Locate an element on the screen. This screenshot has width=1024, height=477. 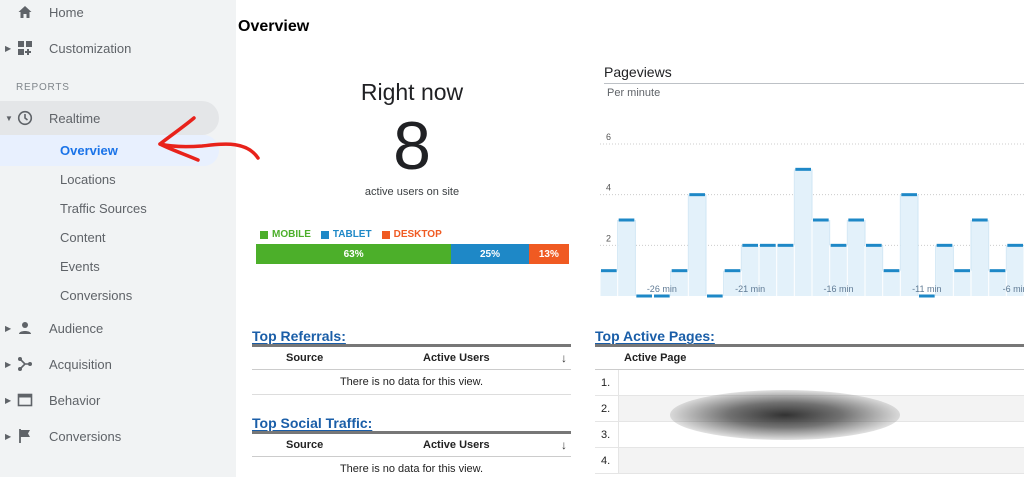
nav-realtime-traffic-sources: Traffic Sources is located at coordinates (103, 208).